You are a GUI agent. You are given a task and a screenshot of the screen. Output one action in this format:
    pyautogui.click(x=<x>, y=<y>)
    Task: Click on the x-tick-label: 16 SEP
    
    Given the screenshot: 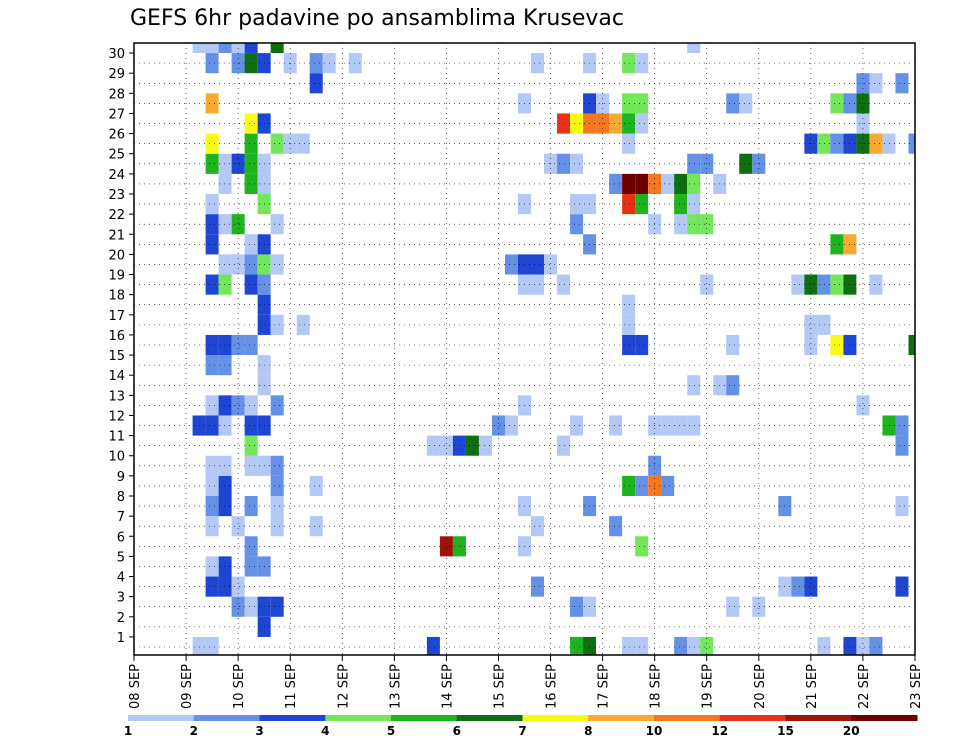 What is the action you would take?
    pyautogui.click(x=552, y=686)
    